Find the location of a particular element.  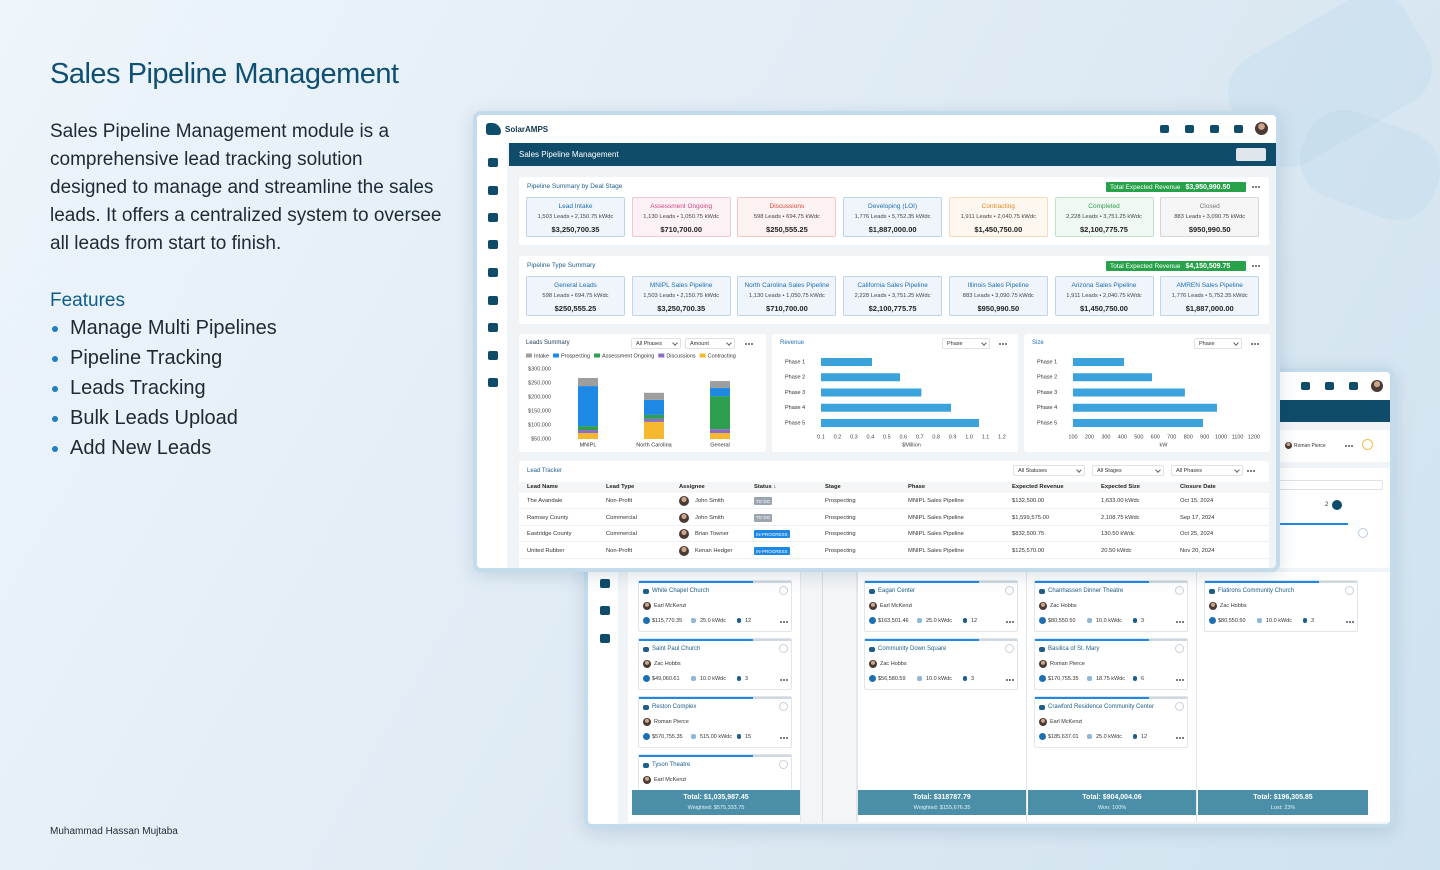

view-toggle is located at coordinates (1251, 154).